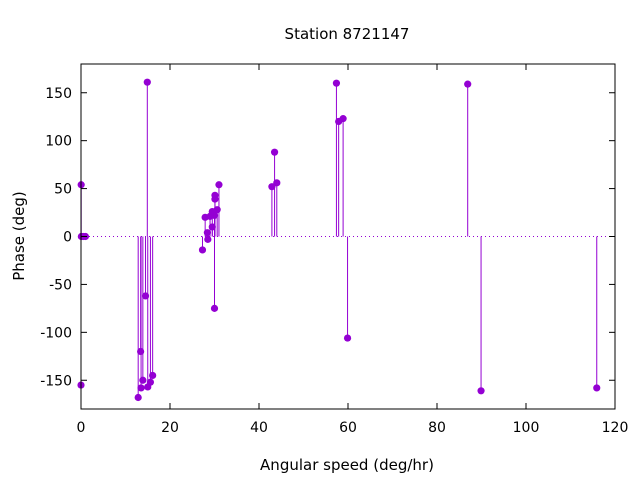 The width and height of the screenshot is (640, 480). Describe the element at coordinates (526, 428) in the screenshot. I see `x-tick-label: 100` at that location.